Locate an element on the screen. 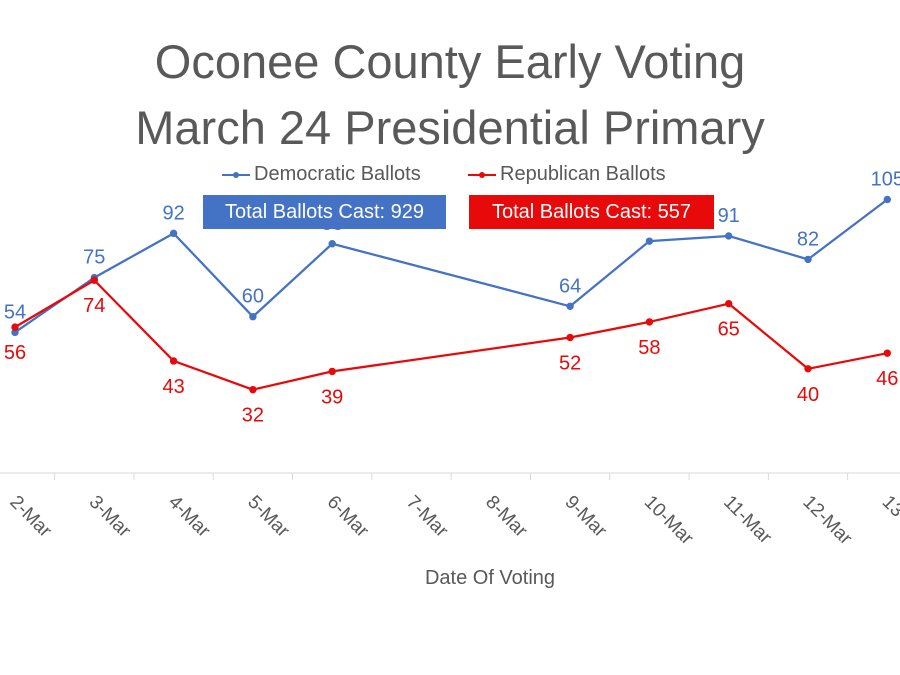 Image resolution: width=900 pixels, height=675 pixels. x-tick-label: 6-Mar is located at coordinates (348, 517).